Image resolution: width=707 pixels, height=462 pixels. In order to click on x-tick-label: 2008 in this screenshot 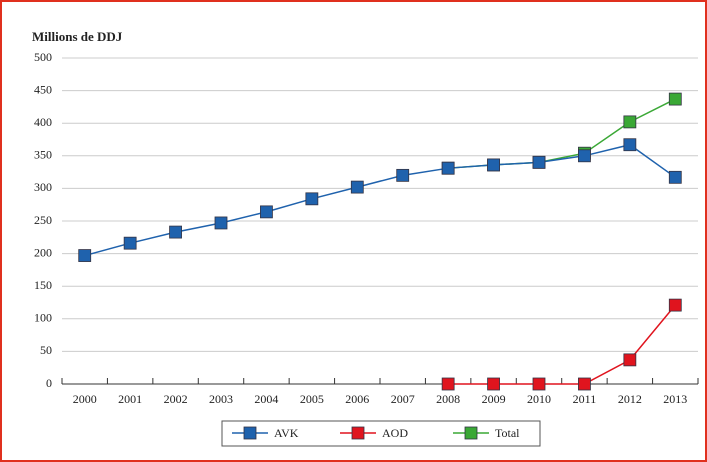, I will do `click(448, 399)`.